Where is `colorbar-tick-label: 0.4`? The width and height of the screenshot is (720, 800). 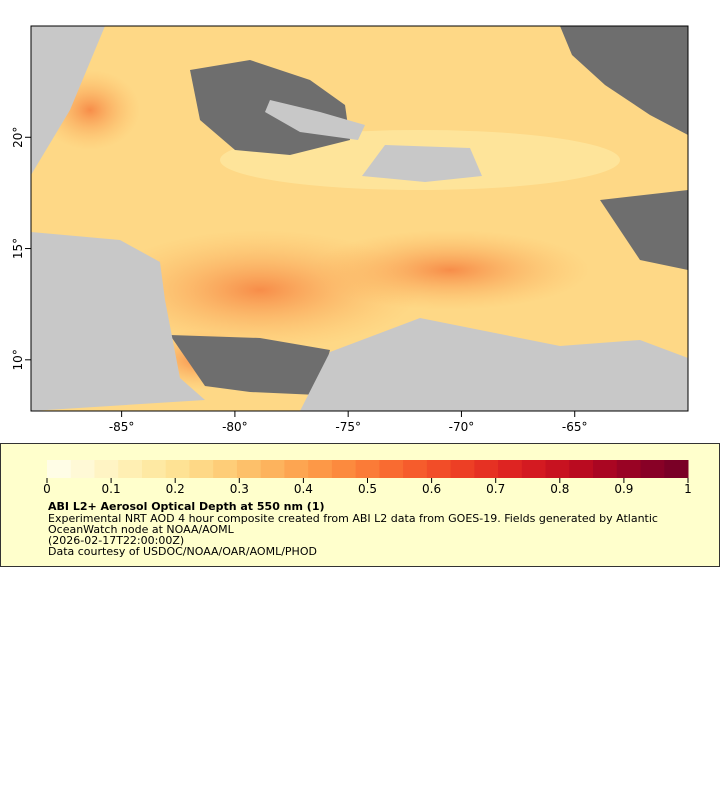
colorbar-tick-label: 0.4 is located at coordinates (303, 489).